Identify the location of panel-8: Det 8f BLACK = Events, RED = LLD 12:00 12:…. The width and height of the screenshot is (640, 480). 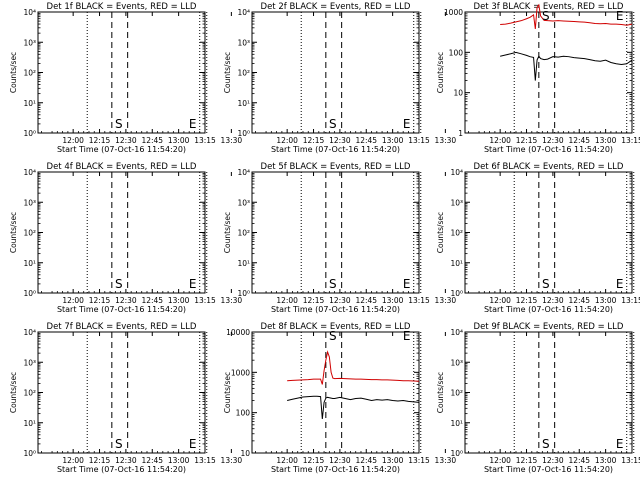
(339, 398).